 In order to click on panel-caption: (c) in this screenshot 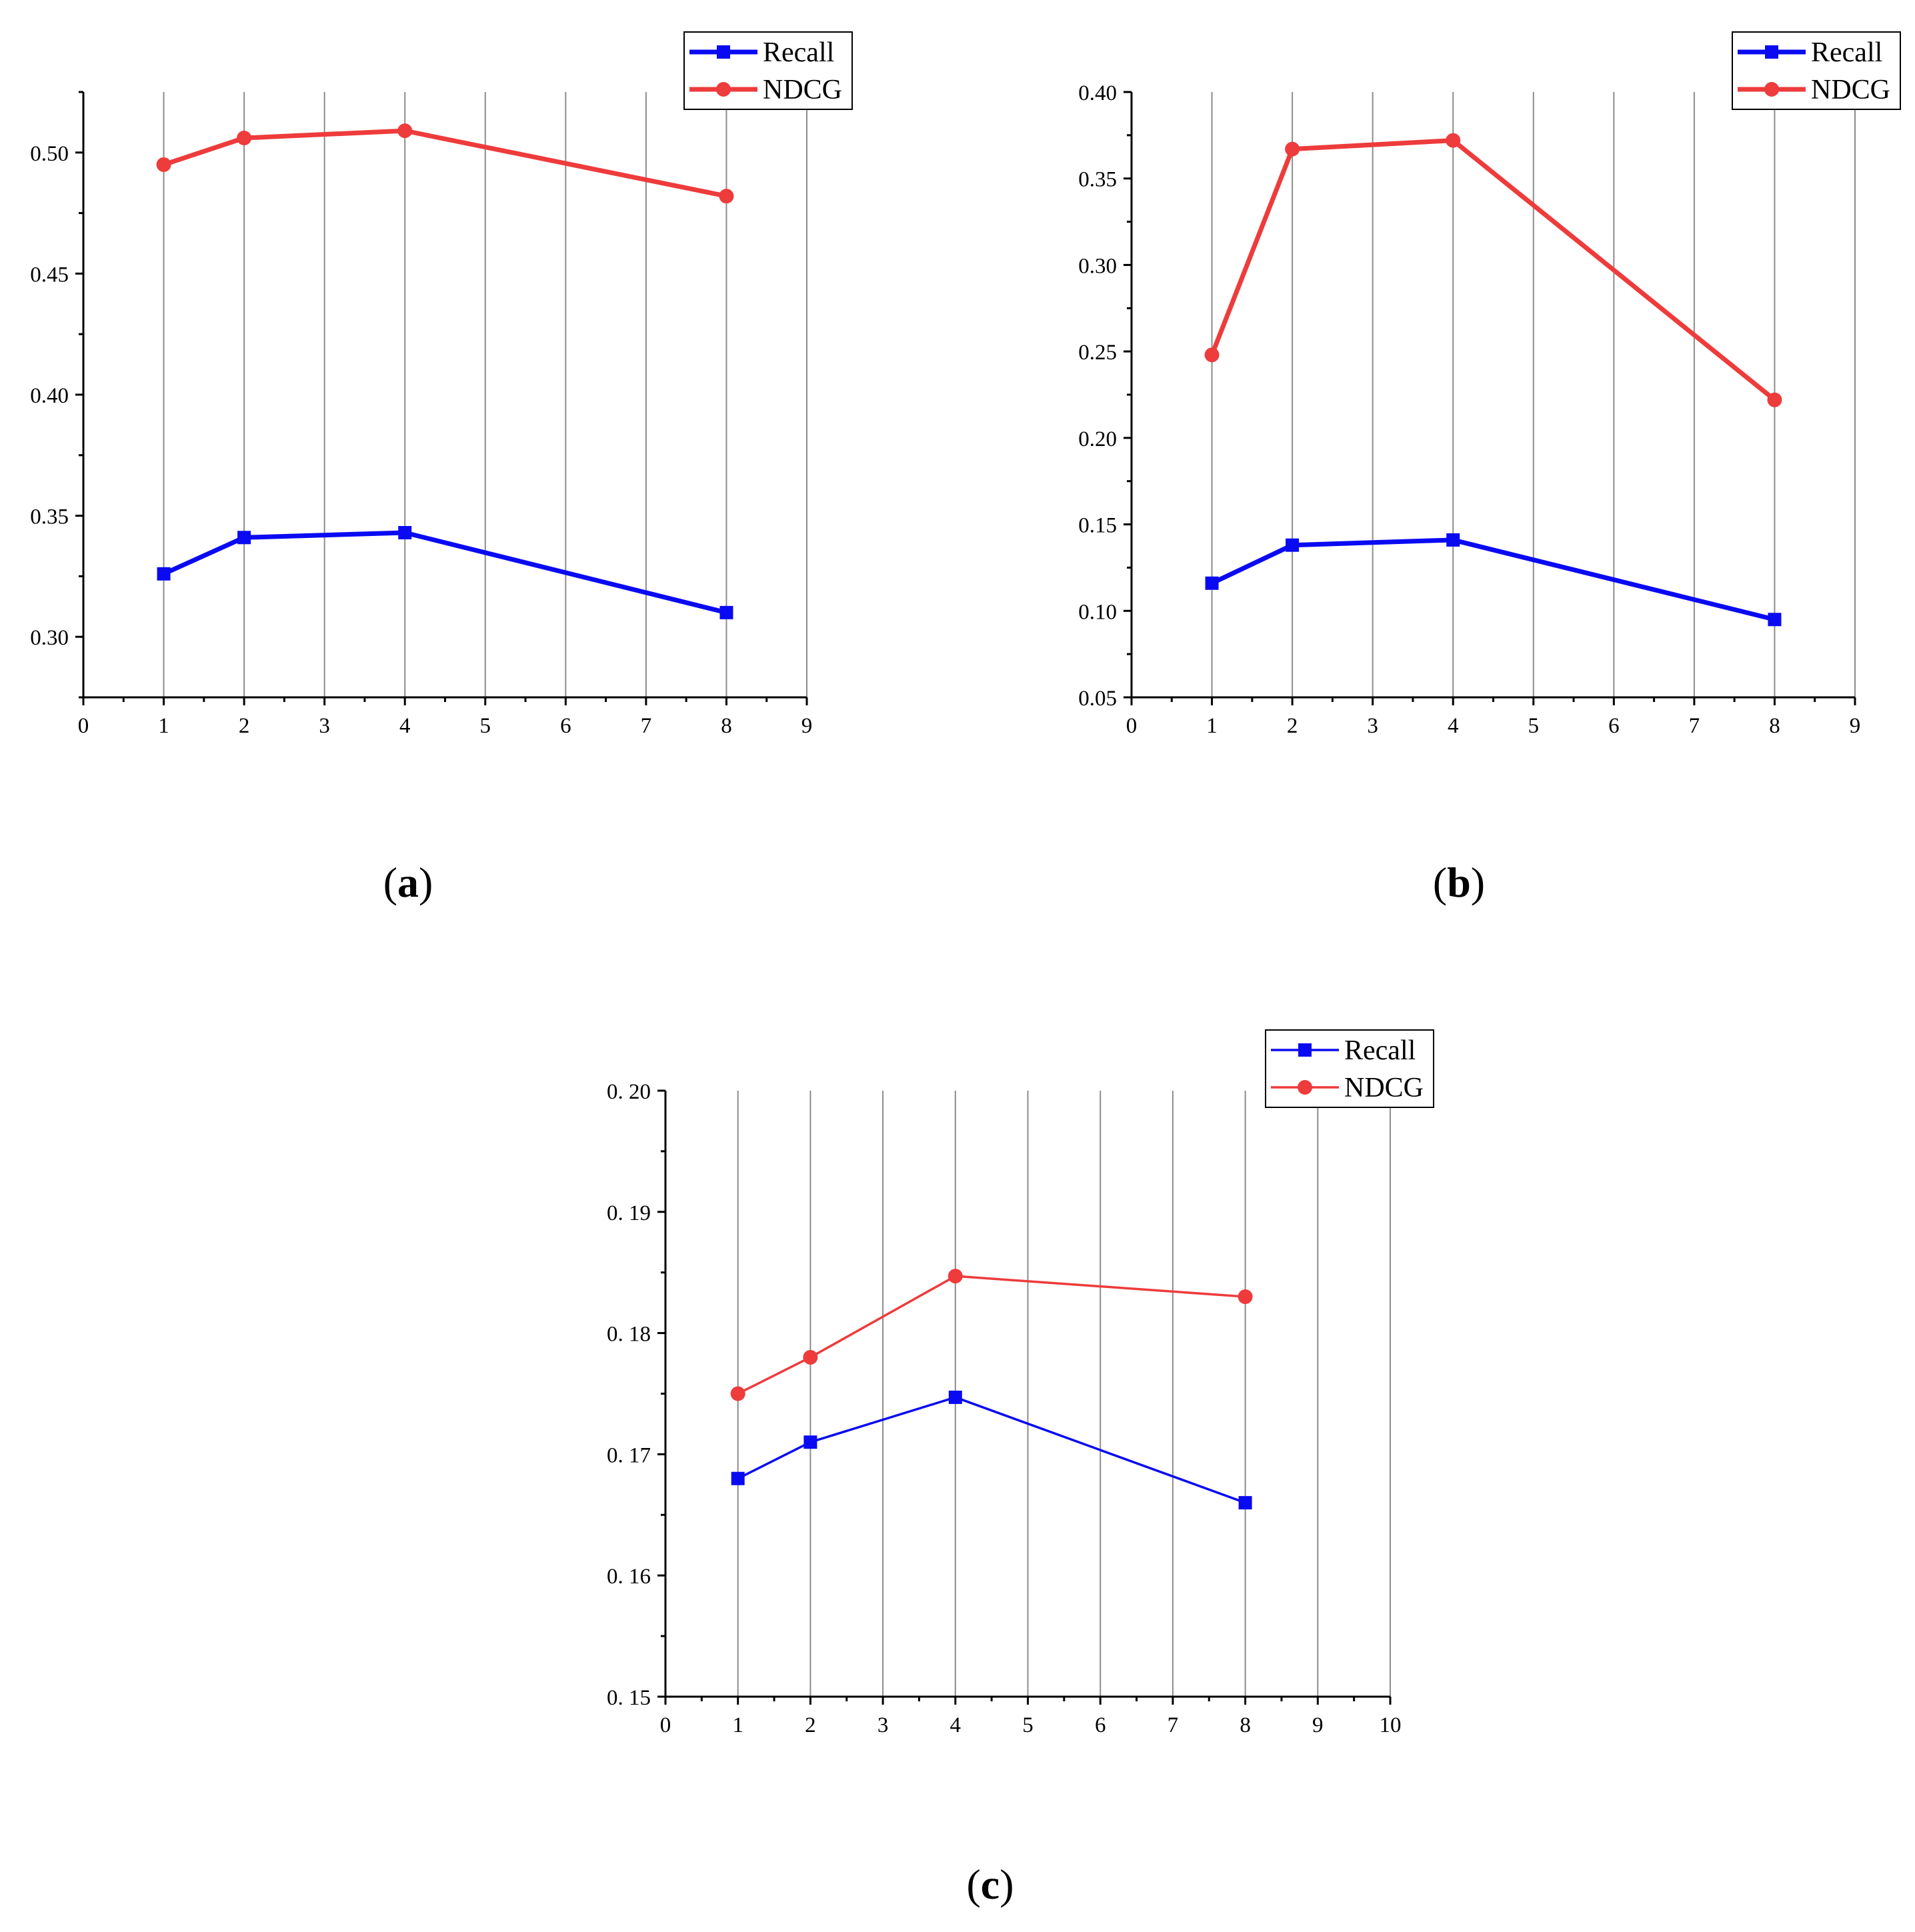, I will do `click(990, 1884)`.